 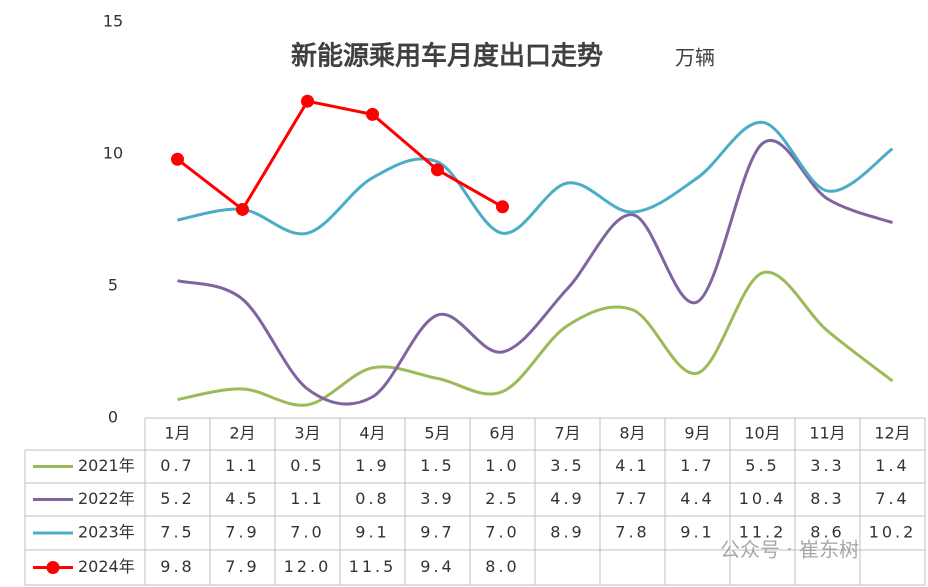 I want to click on y-tick-label: 0, so click(x=113, y=417).